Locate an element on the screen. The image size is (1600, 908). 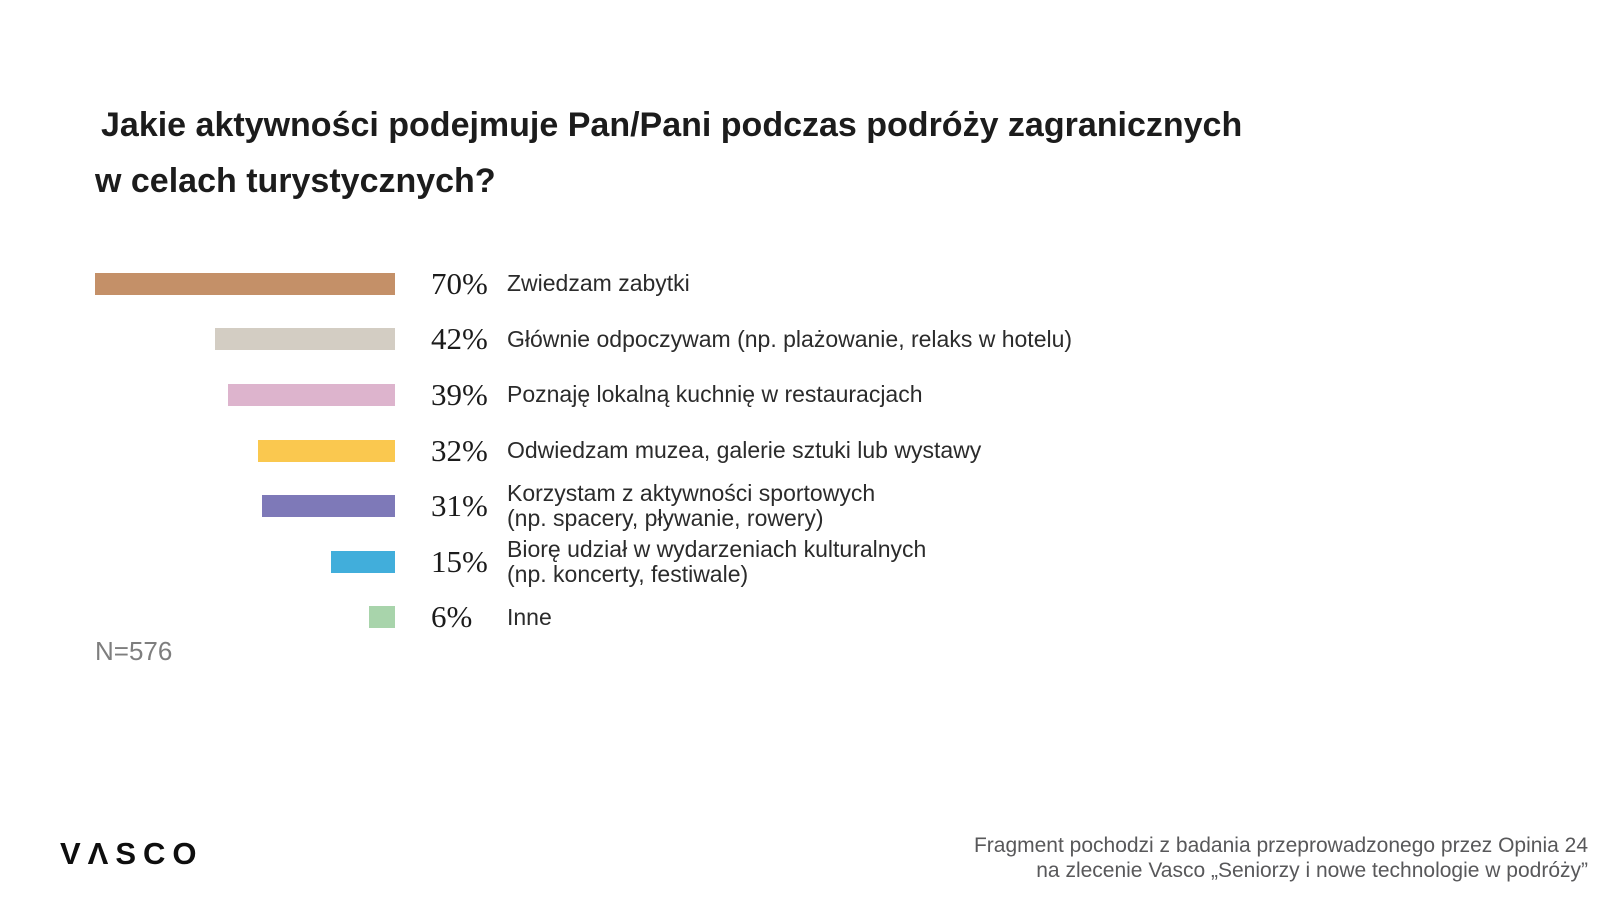
percent-label: 15% is located at coordinates (459, 561).